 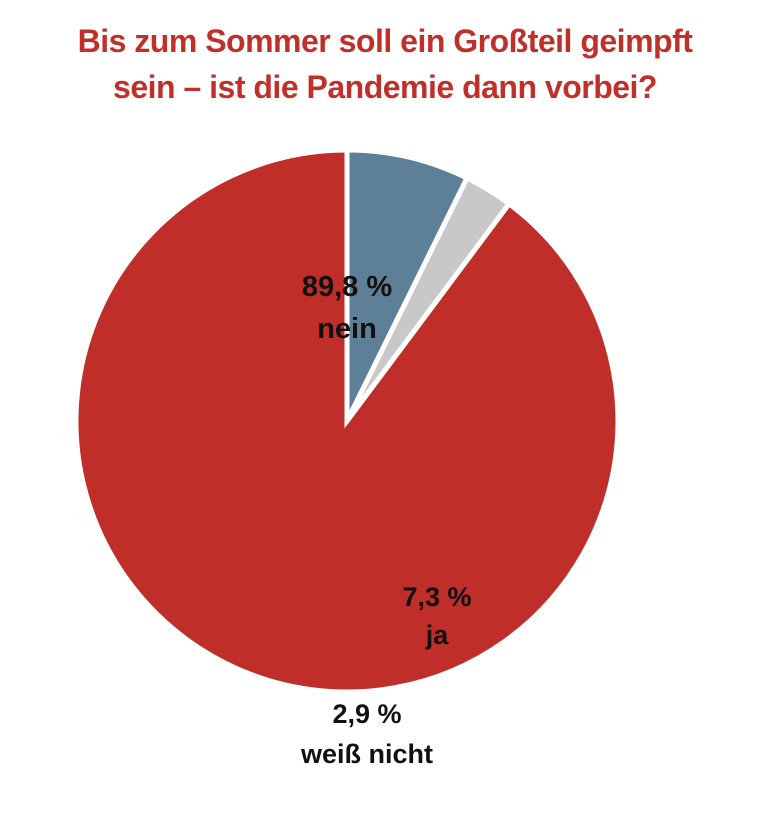 I want to click on chart-title-line-1: Bis zum Sommer soll ein Großteil geimpft, so click(x=385, y=41).